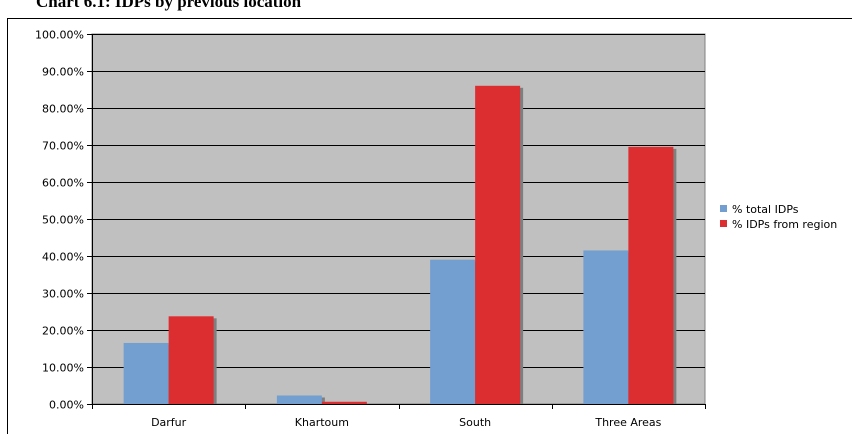 This screenshot has height=434, width=852. What do you see at coordinates (475, 422) in the screenshot?
I see `x-tick-label: South` at bounding box center [475, 422].